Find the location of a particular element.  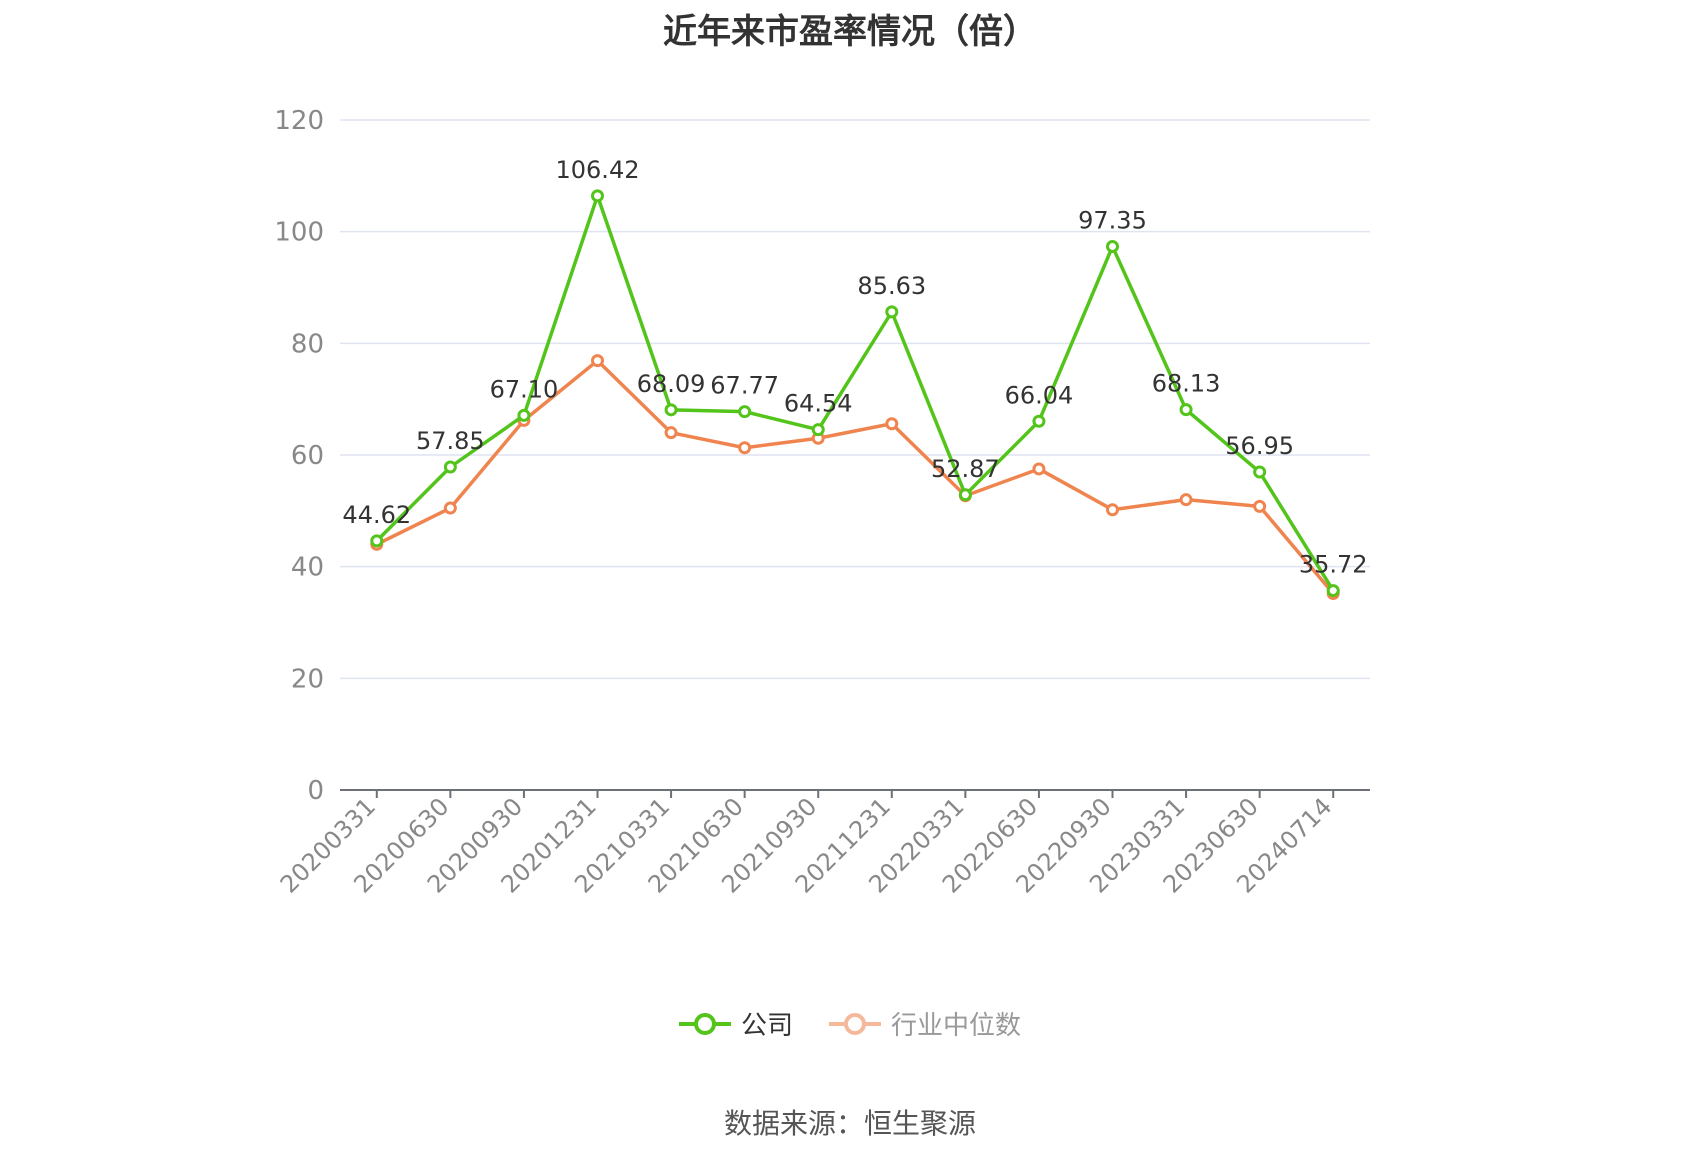

legend-item-industry-median: 行业中位数 is located at coordinates (925, 1023).